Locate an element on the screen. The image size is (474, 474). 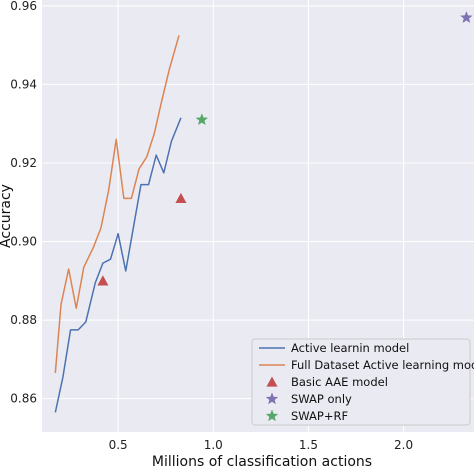
x-tick-label: 1.5 is located at coordinates (308, 445).